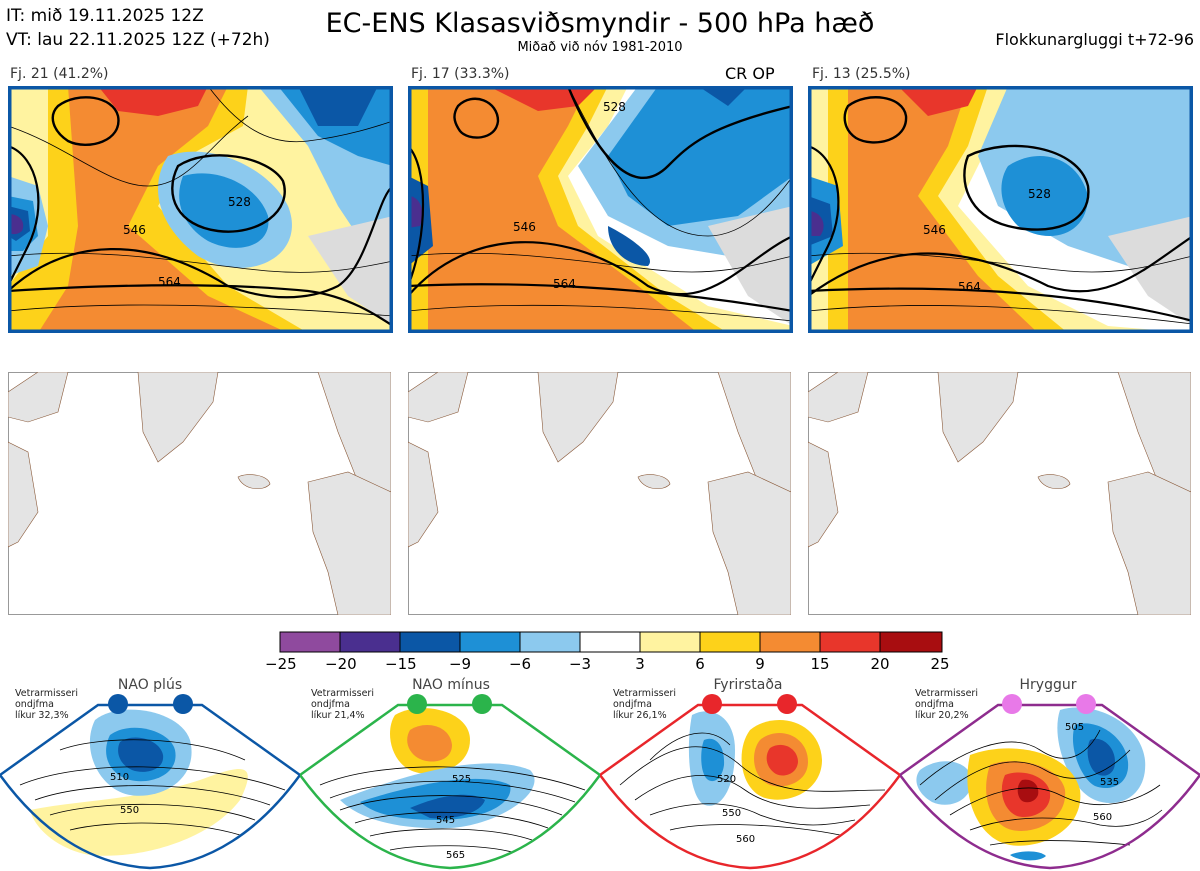 The width and height of the screenshot is (1200, 871). Describe the element at coordinates (119, 777) in the screenshot. I see `regime-contour-label: 510` at that location.